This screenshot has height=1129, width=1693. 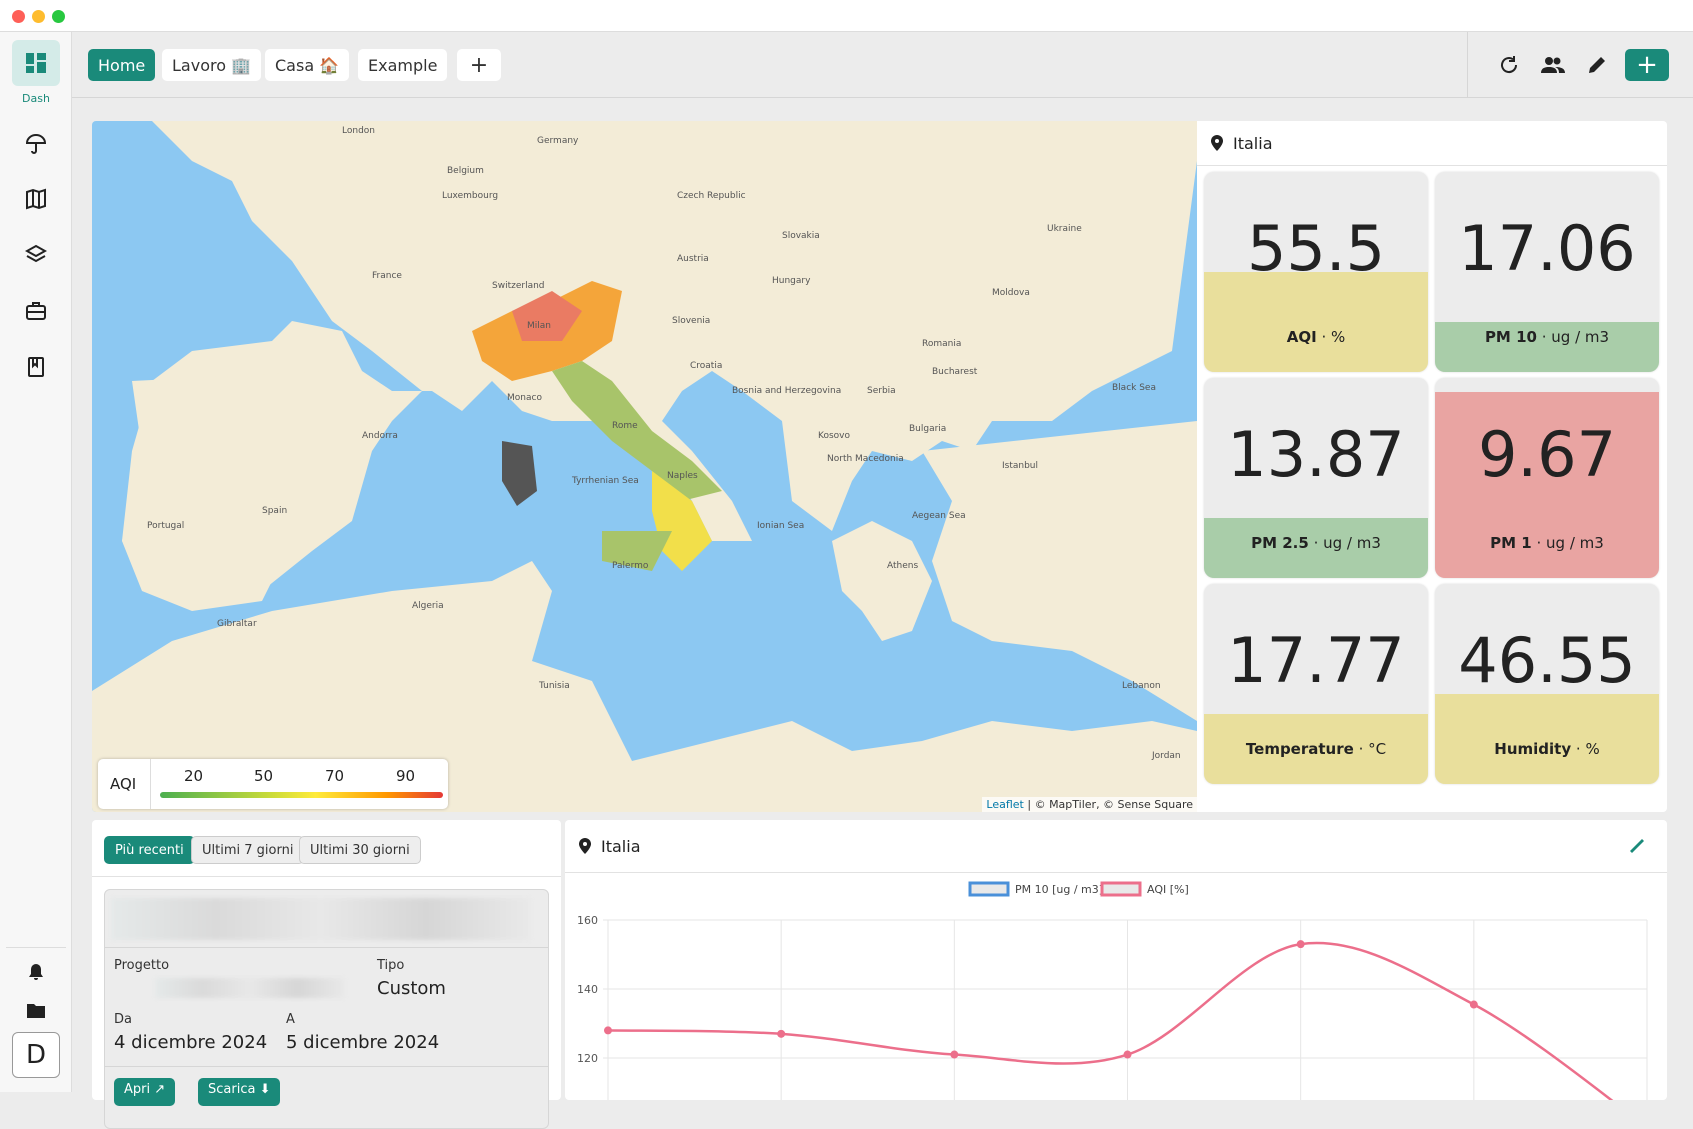 I want to click on map-label: Milan, so click(x=539, y=326).